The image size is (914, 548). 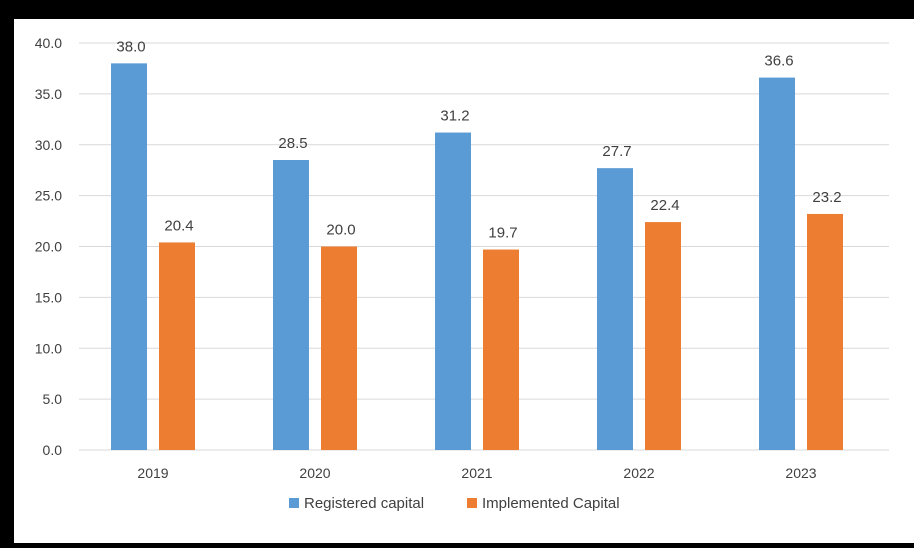 I want to click on x-tick-label: 2021, so click(x=476, y=473).